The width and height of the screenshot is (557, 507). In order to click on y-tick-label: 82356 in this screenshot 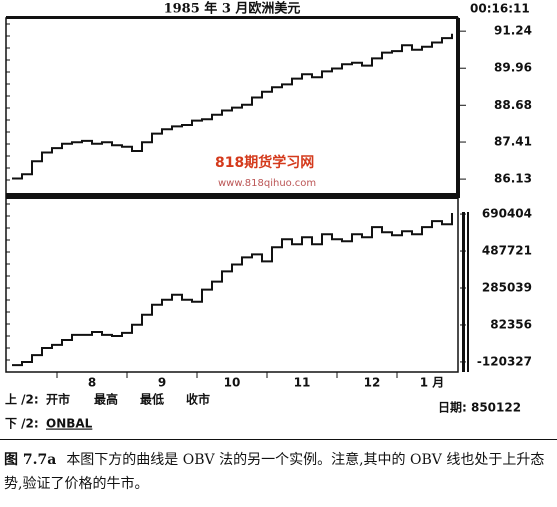, I will do `click(511, 324)`.